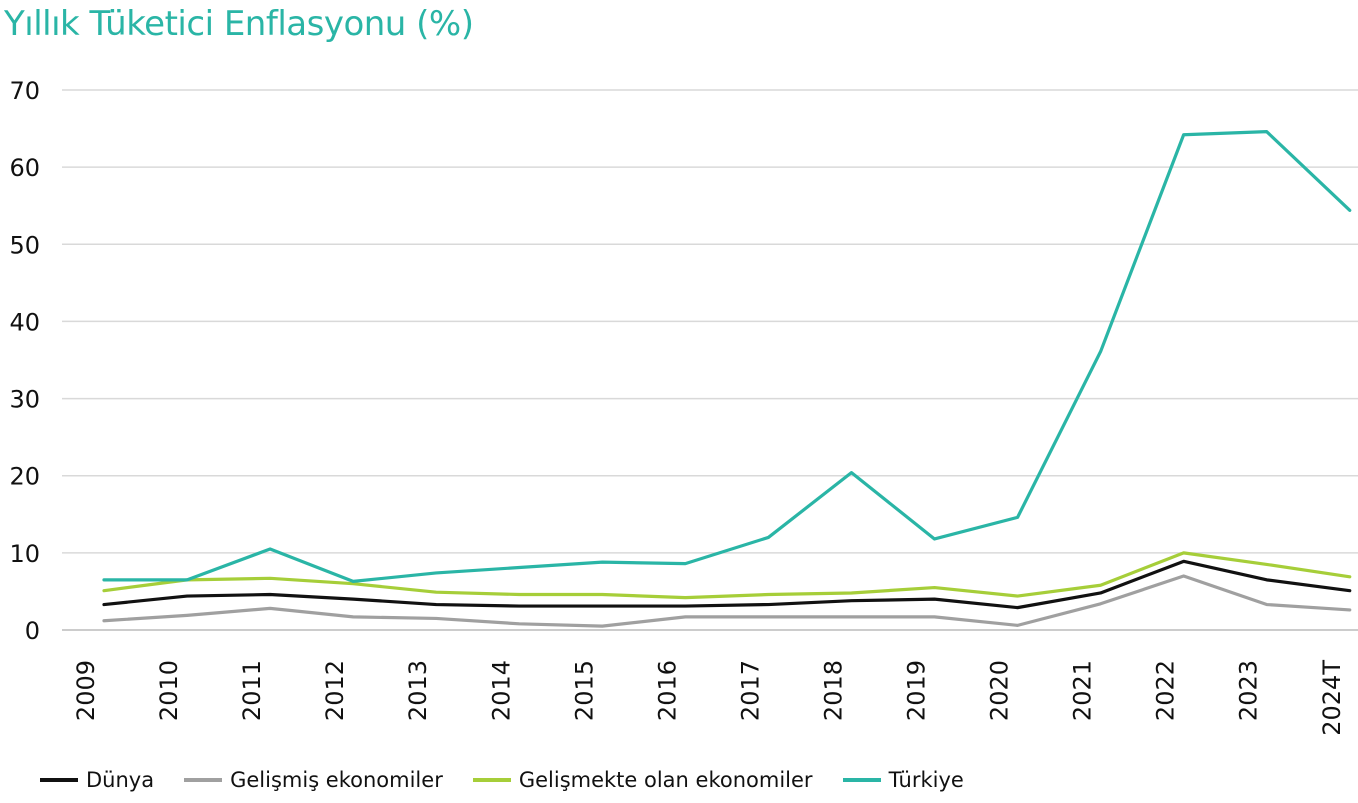 Image resolution: width=1358 pixels, height=803 pixels. Describe the element at coordinates (1166, 690) in the screenshot. I see `x-tick-label: 2022` at that location.